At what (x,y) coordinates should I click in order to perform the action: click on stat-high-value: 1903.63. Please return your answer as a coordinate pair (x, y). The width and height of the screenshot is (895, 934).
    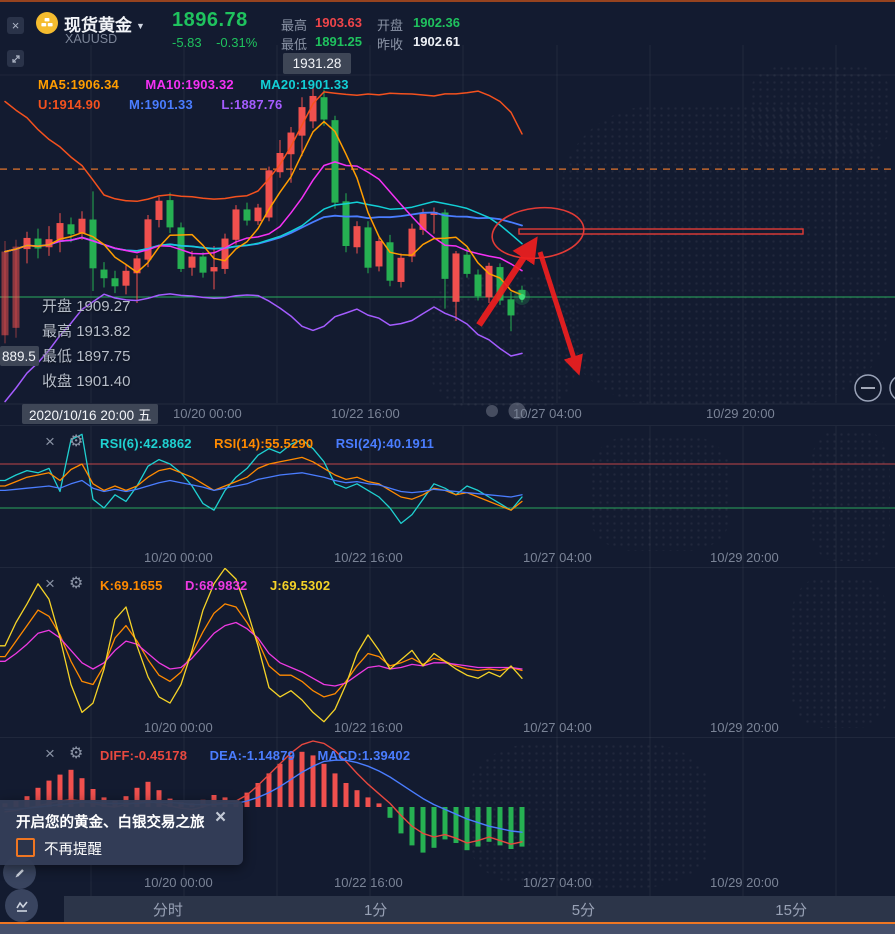
    Looking at the image, I should click on (338, 22).